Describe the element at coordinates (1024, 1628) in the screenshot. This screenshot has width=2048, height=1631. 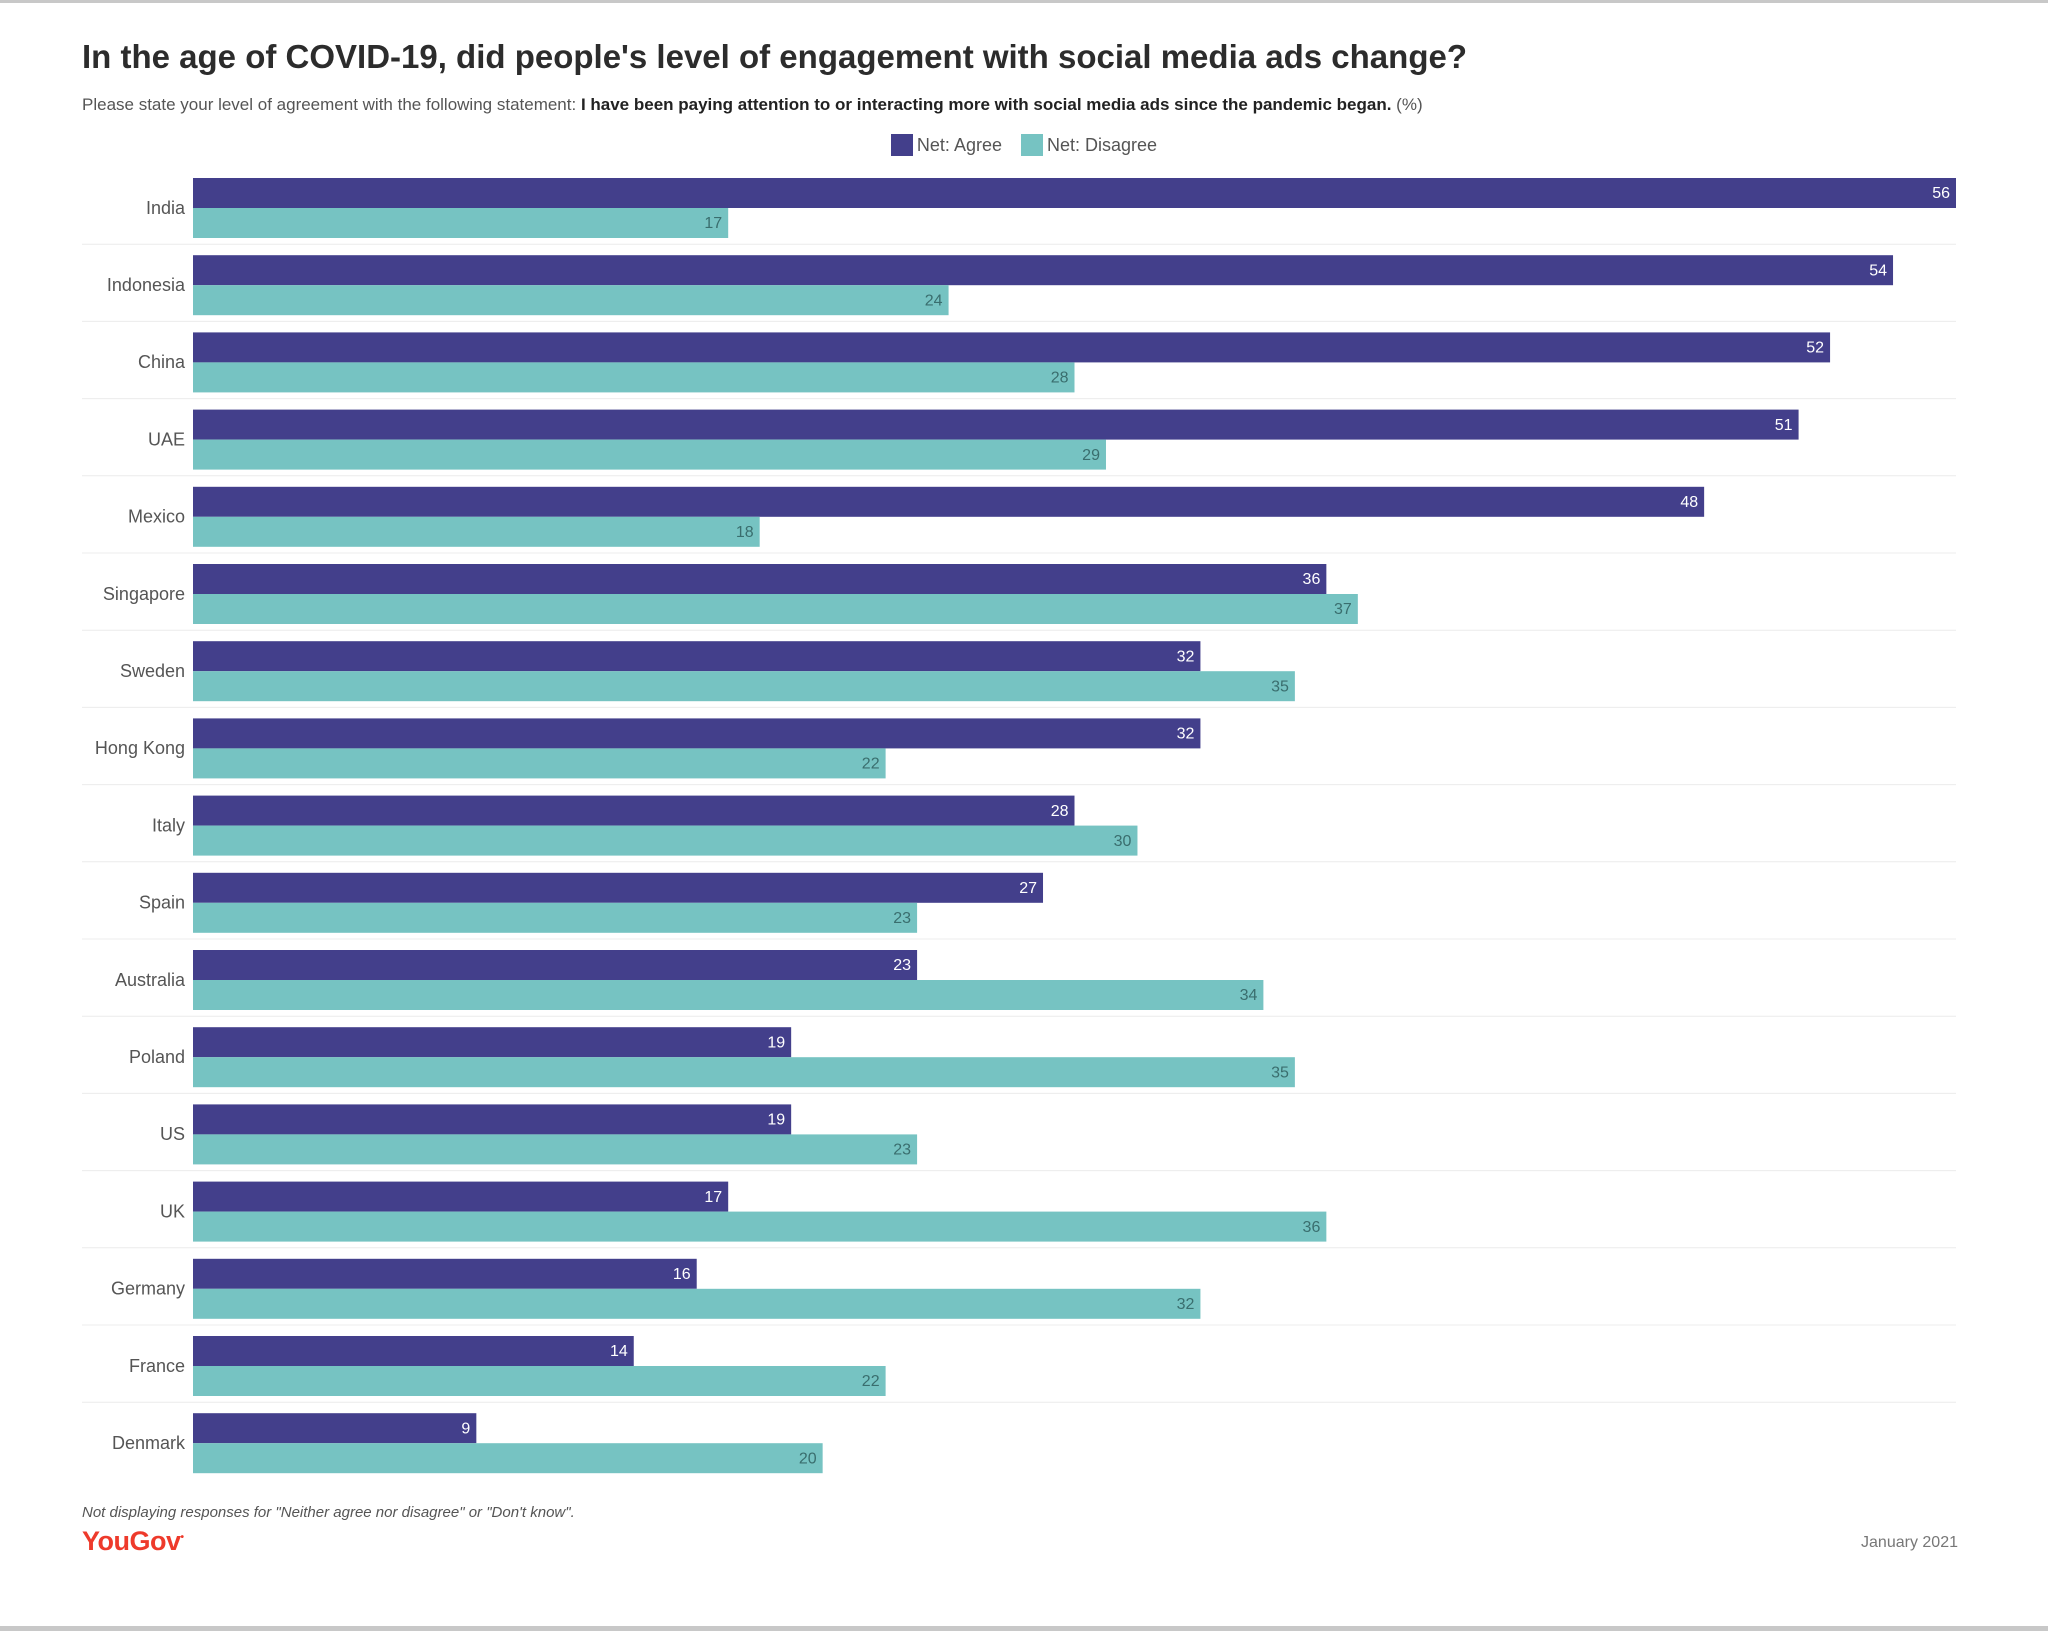
I see `bottom-border` at that location.